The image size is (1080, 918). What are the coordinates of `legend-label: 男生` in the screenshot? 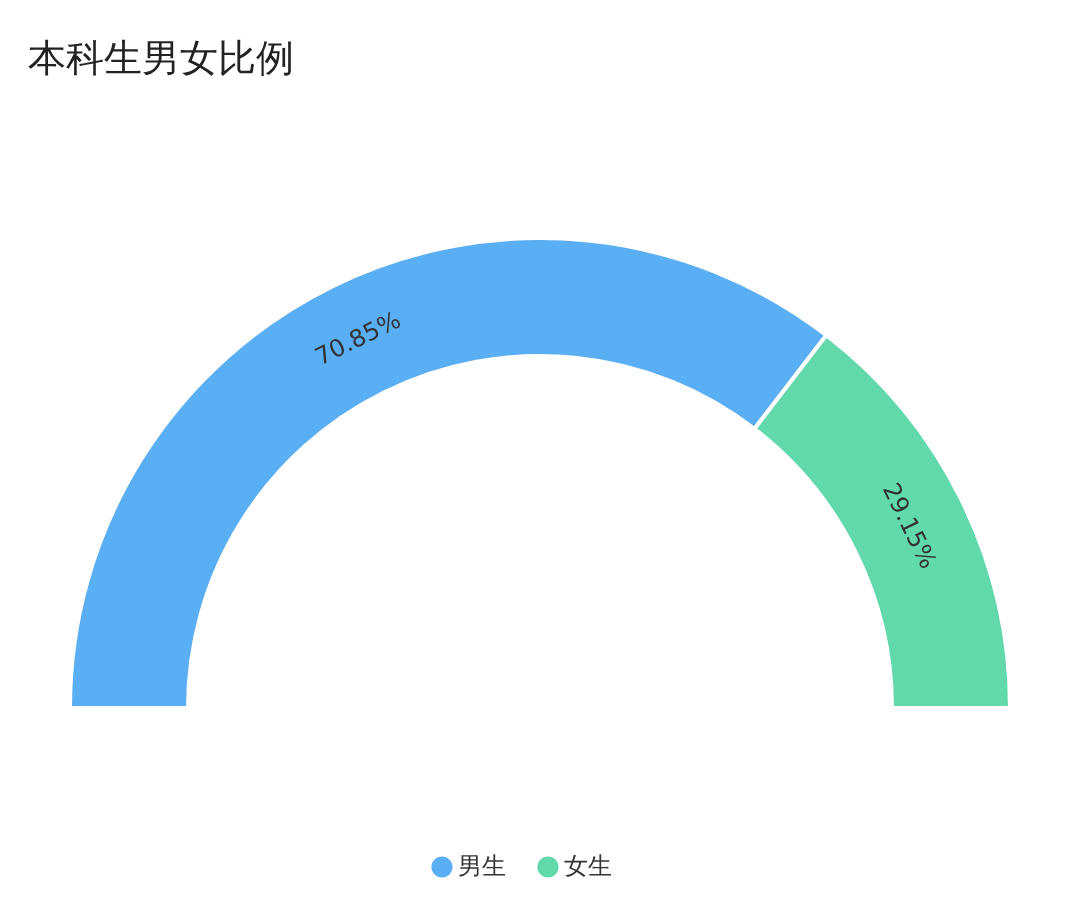 It's located at (482, 866).